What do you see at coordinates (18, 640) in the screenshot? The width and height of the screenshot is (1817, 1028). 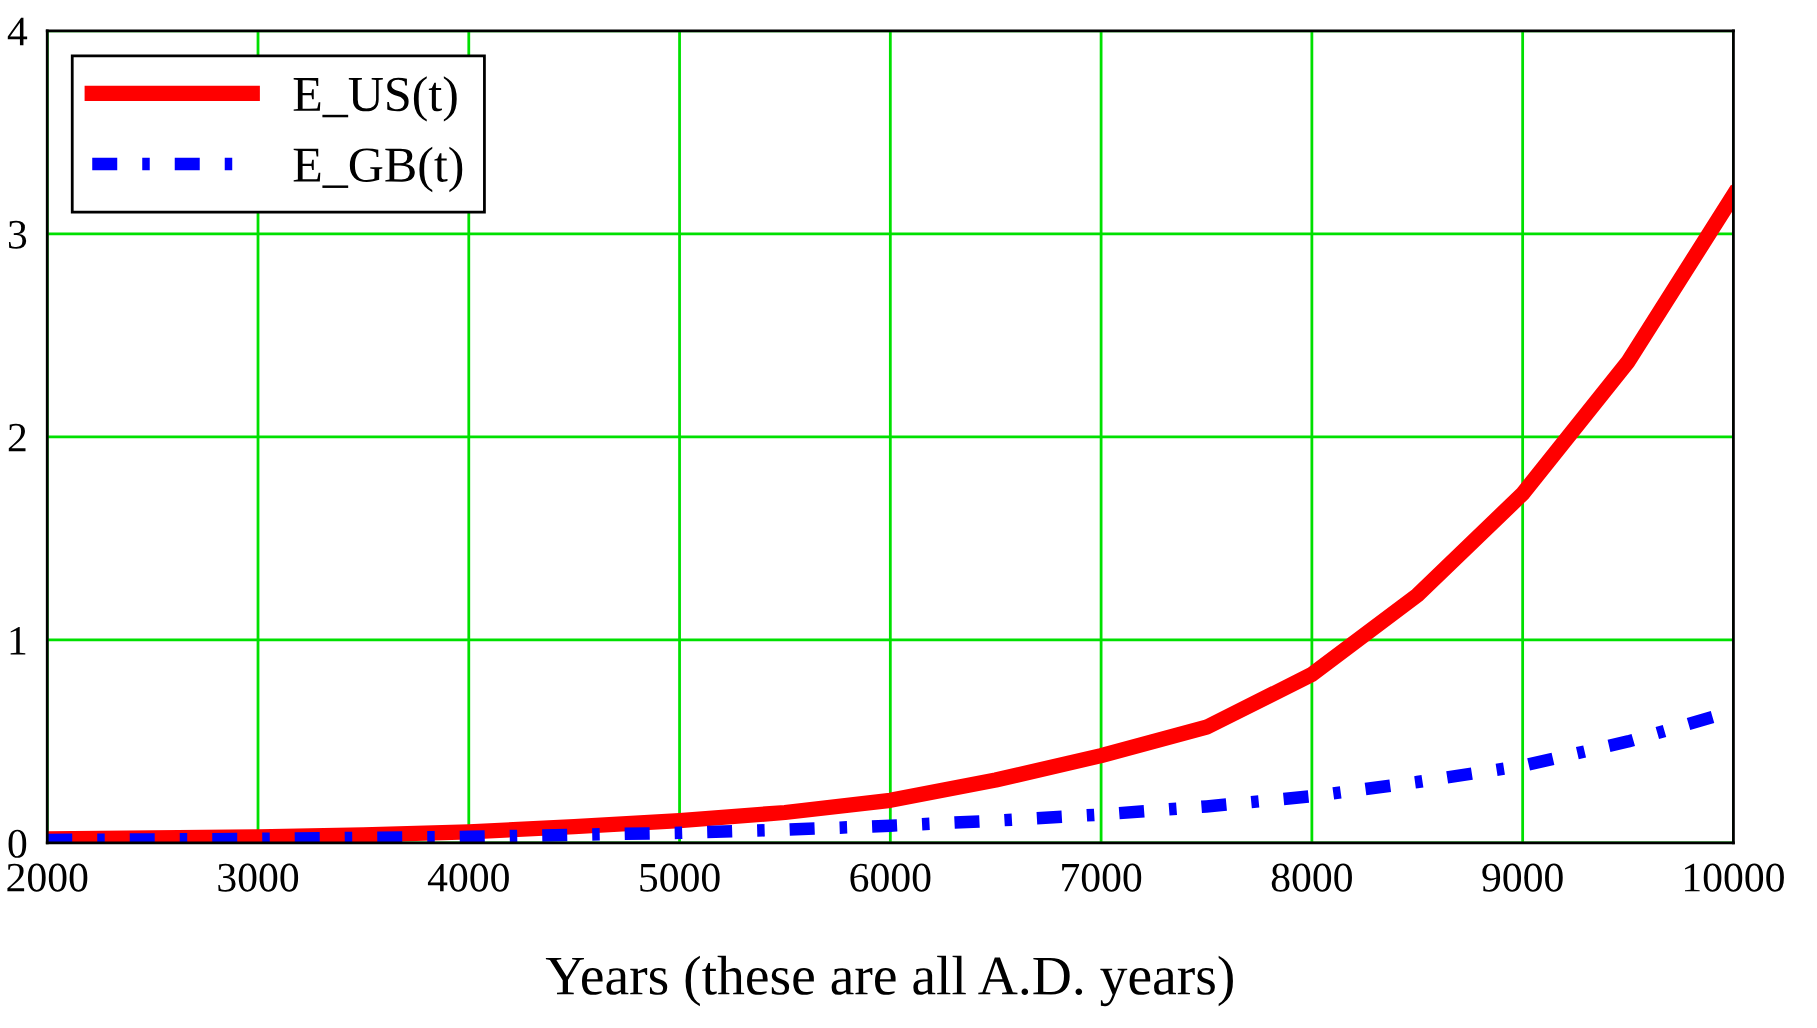 I see `y-tick-label: 1` at bounding box center [18, 640].